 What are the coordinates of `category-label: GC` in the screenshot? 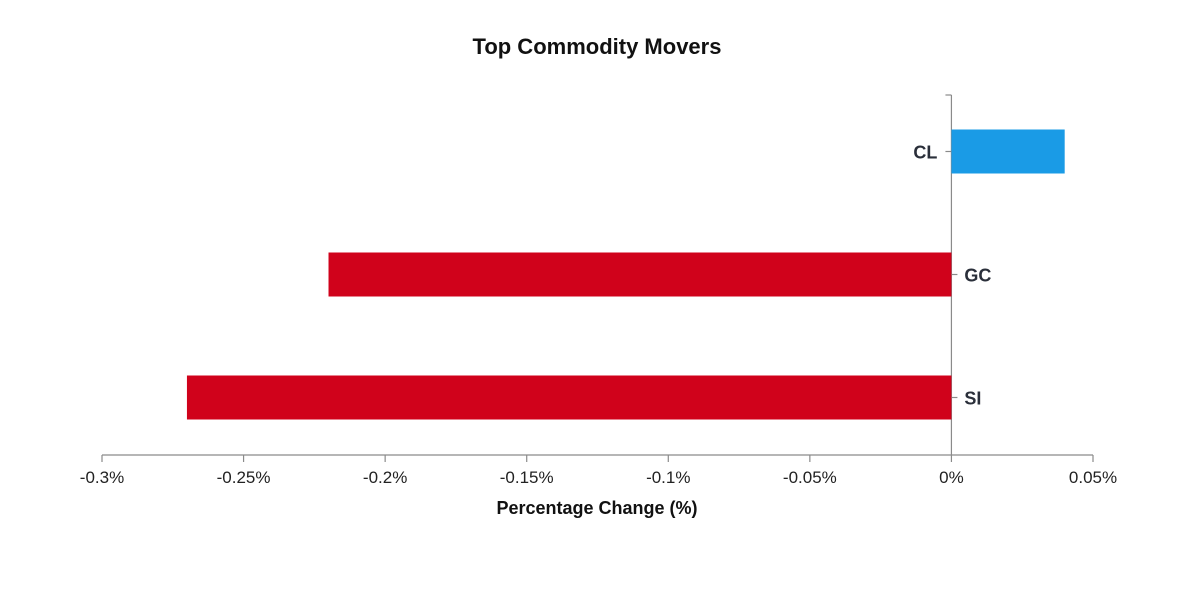 It's located at (977, 276).